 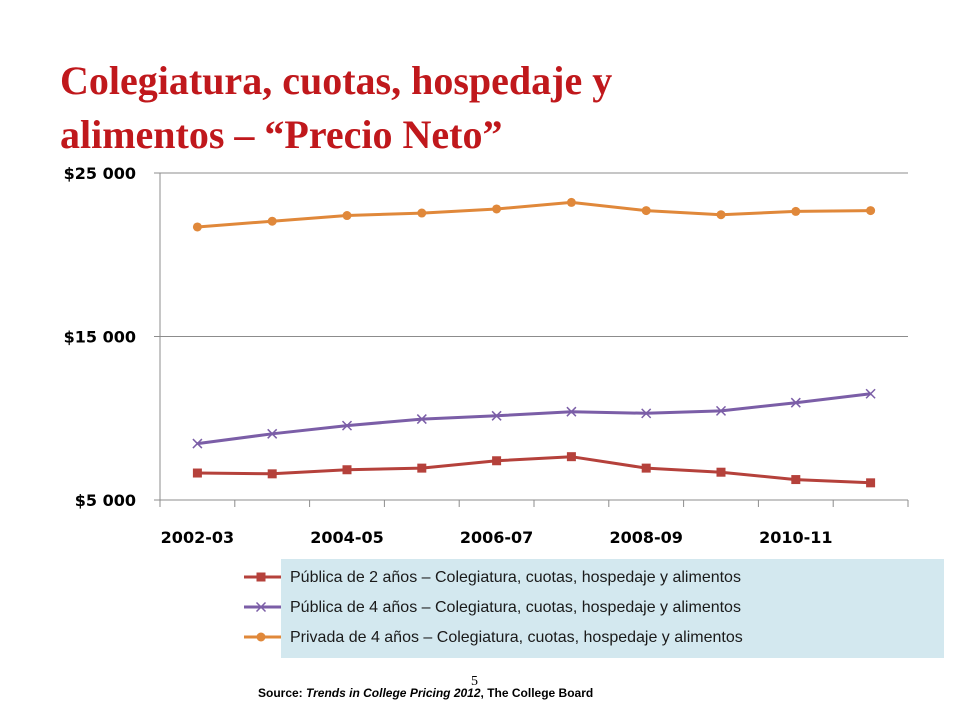 What do you see at coordinates (534, 419) in the screenshot?
I see `series-line-public-4-year` at bounding box center [534, 419].